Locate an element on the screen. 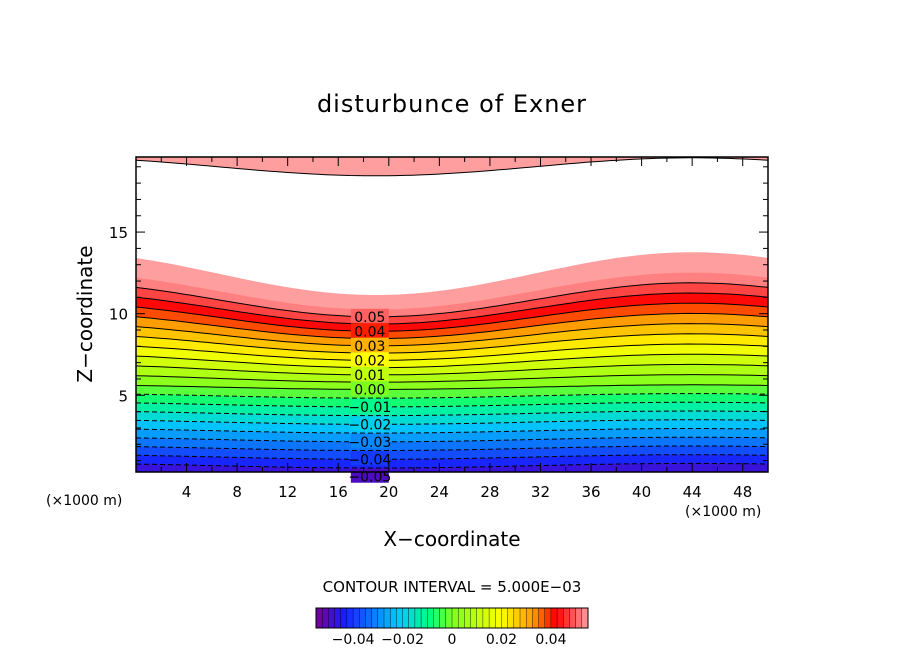 The image size is (904, 654). x-tick-label: 44 is located at coordinates (692, 492).